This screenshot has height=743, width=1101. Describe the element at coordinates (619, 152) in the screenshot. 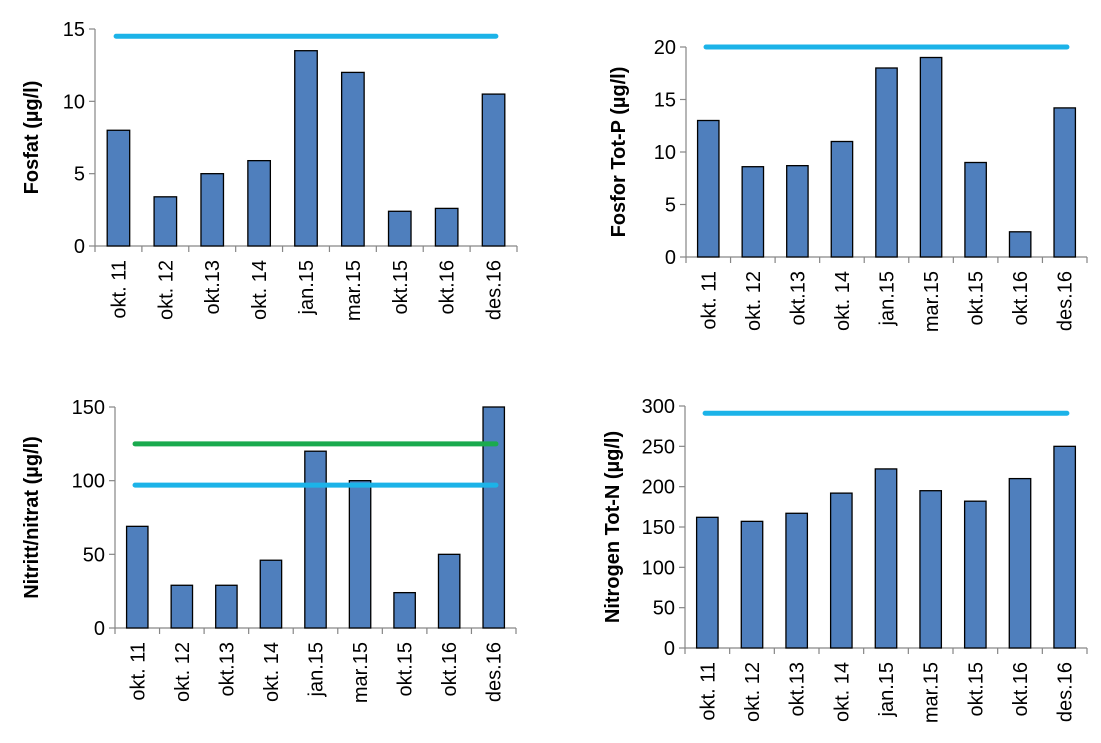

I see `y-axis-label: Fosfor Tot-P (µg/l)` at that location.